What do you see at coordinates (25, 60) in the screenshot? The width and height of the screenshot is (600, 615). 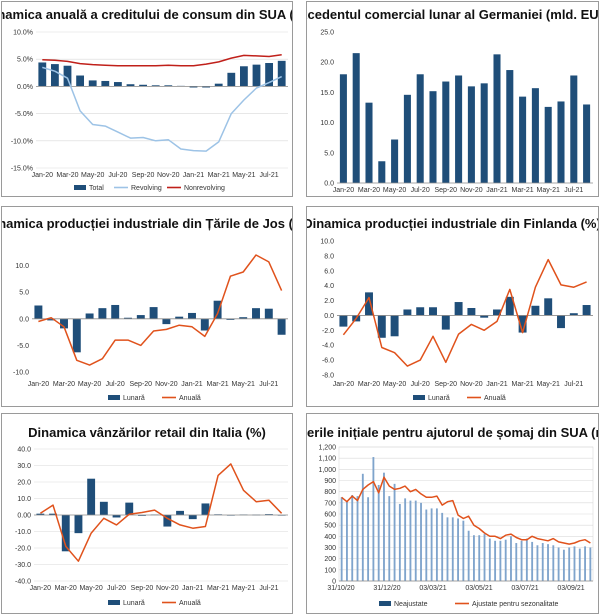 I see `y-tick-label: 5.0%` at bounding box center [25, 60].